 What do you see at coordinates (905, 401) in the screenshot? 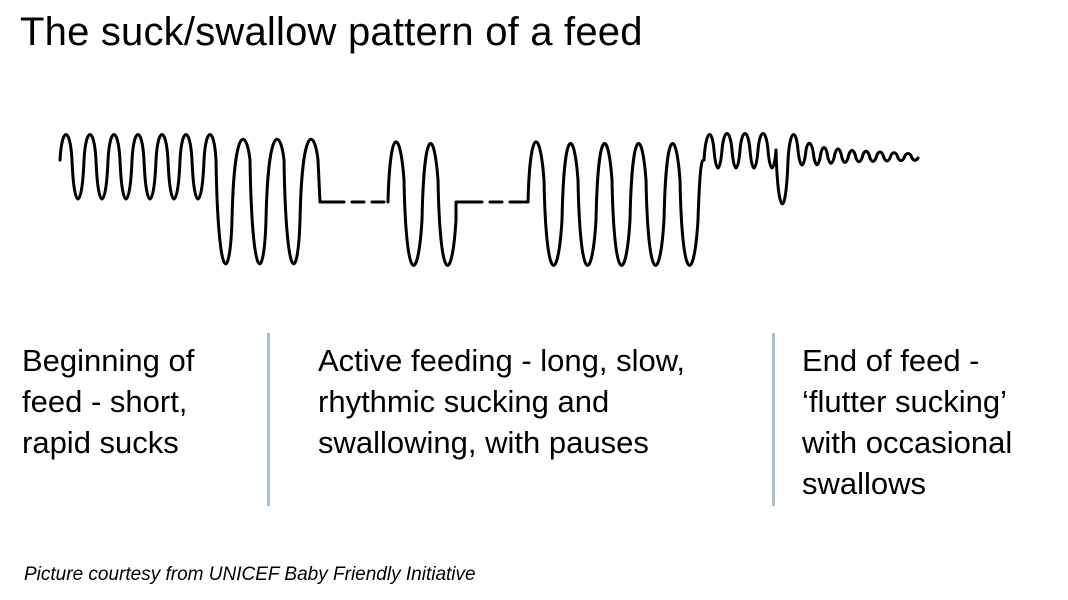
I see `stage-end-line-2: ‘flutter sucking’` at bounding box center [905, 401].